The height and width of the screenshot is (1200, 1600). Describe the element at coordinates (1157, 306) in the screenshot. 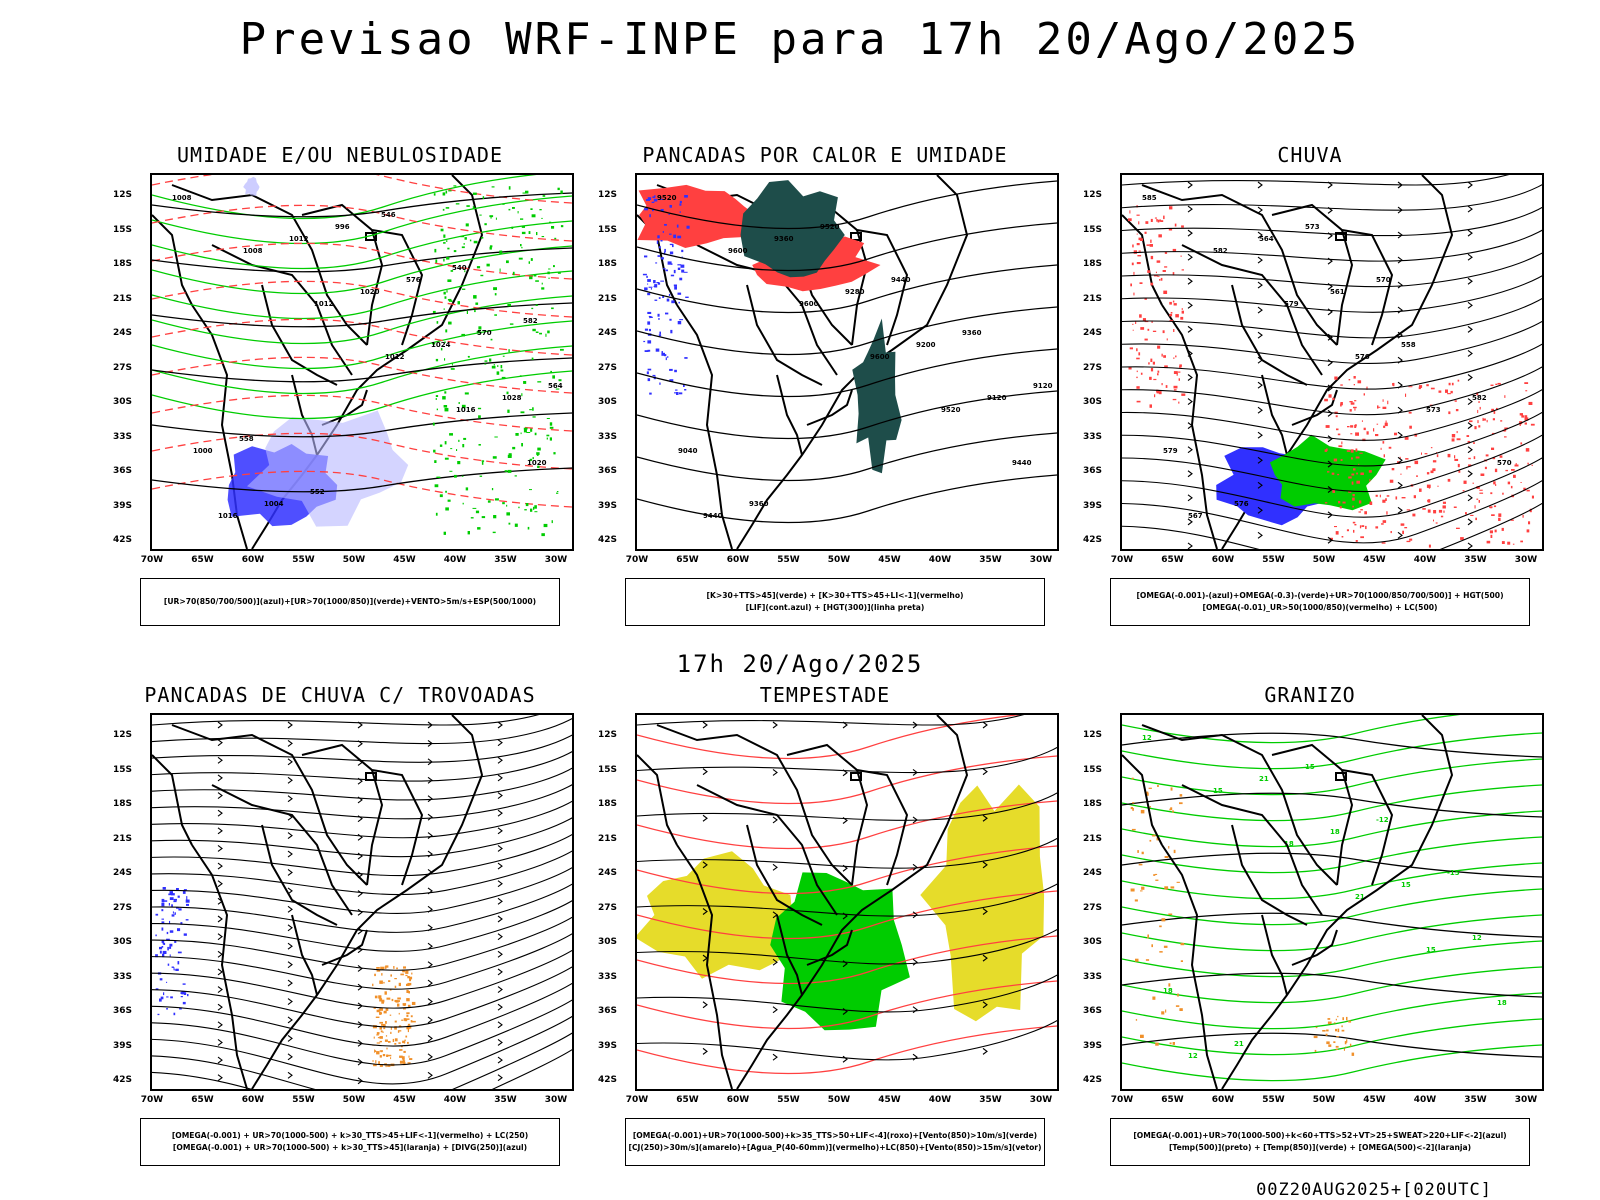

I see `red-rain-speckles-west` at that location.